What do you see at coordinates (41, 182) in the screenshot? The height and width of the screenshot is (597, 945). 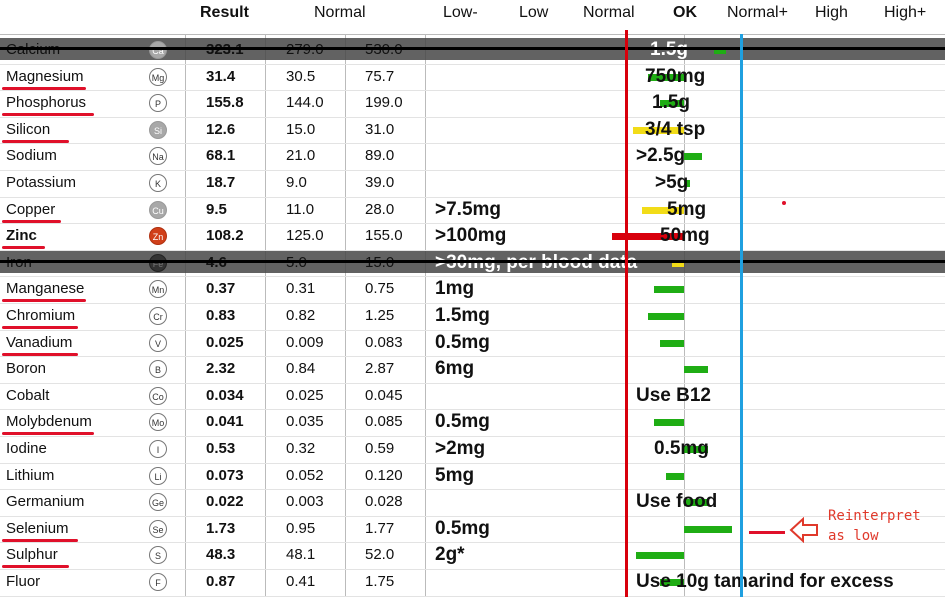 I see `mineral-name-potassium: Potassium` at bounding box center [41, 182].